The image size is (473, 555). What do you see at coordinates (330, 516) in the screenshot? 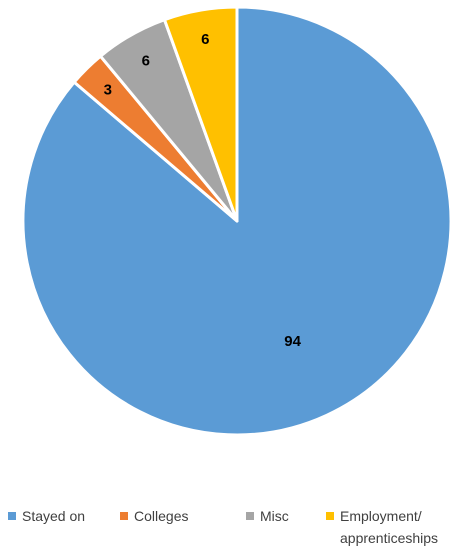
I see `legend-swatch-employment-apprenticeships` at bounding box center [330, 516].